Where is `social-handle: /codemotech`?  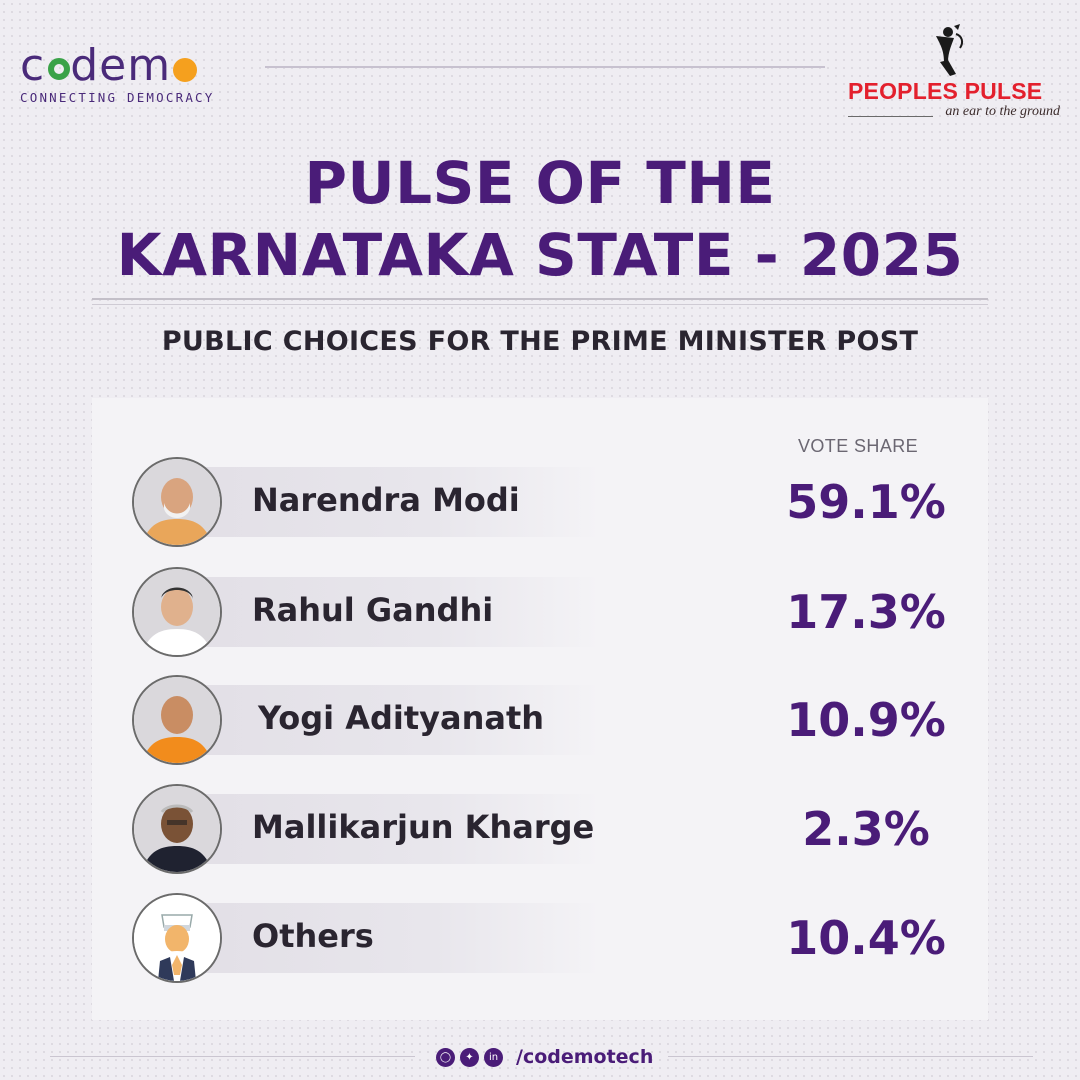 social-handle: /codemotech is located at coordinates (585, 1057).